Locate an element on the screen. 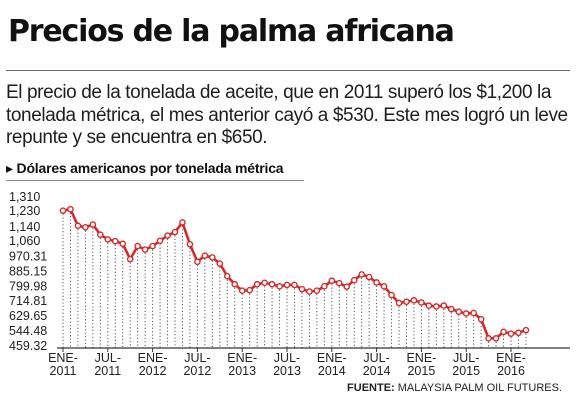 The width and height of the screenshot is (576, 400). x-tick-label: ENE-2011 is located at coordinates (63, 364).